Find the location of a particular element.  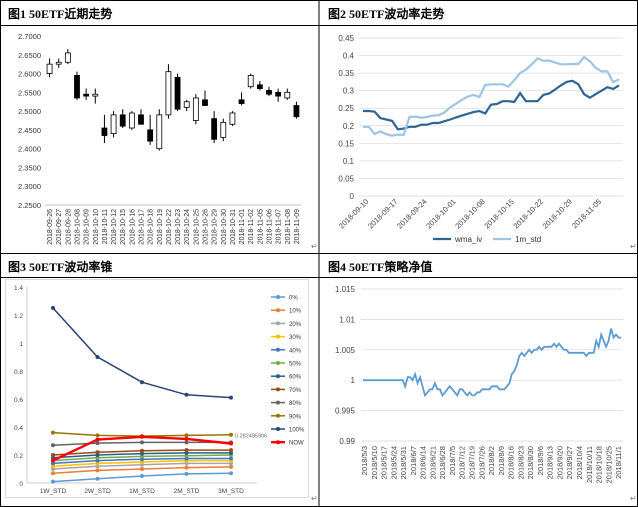

y-tick-label: 1.2 is located at coordinates (18, 316).